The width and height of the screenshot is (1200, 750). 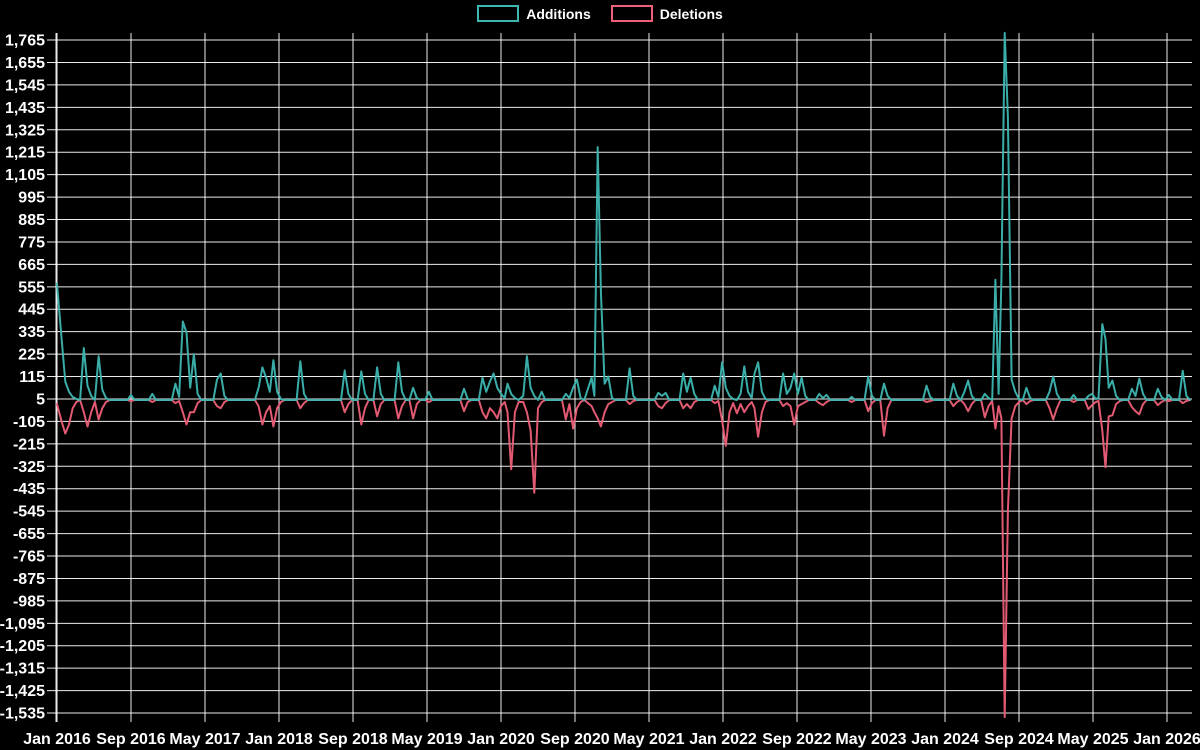 What do you see at coordinates (1092, 739) in the screenshot?
I see `x-axis-label: May 2025` at bounding box center [1092, 739].